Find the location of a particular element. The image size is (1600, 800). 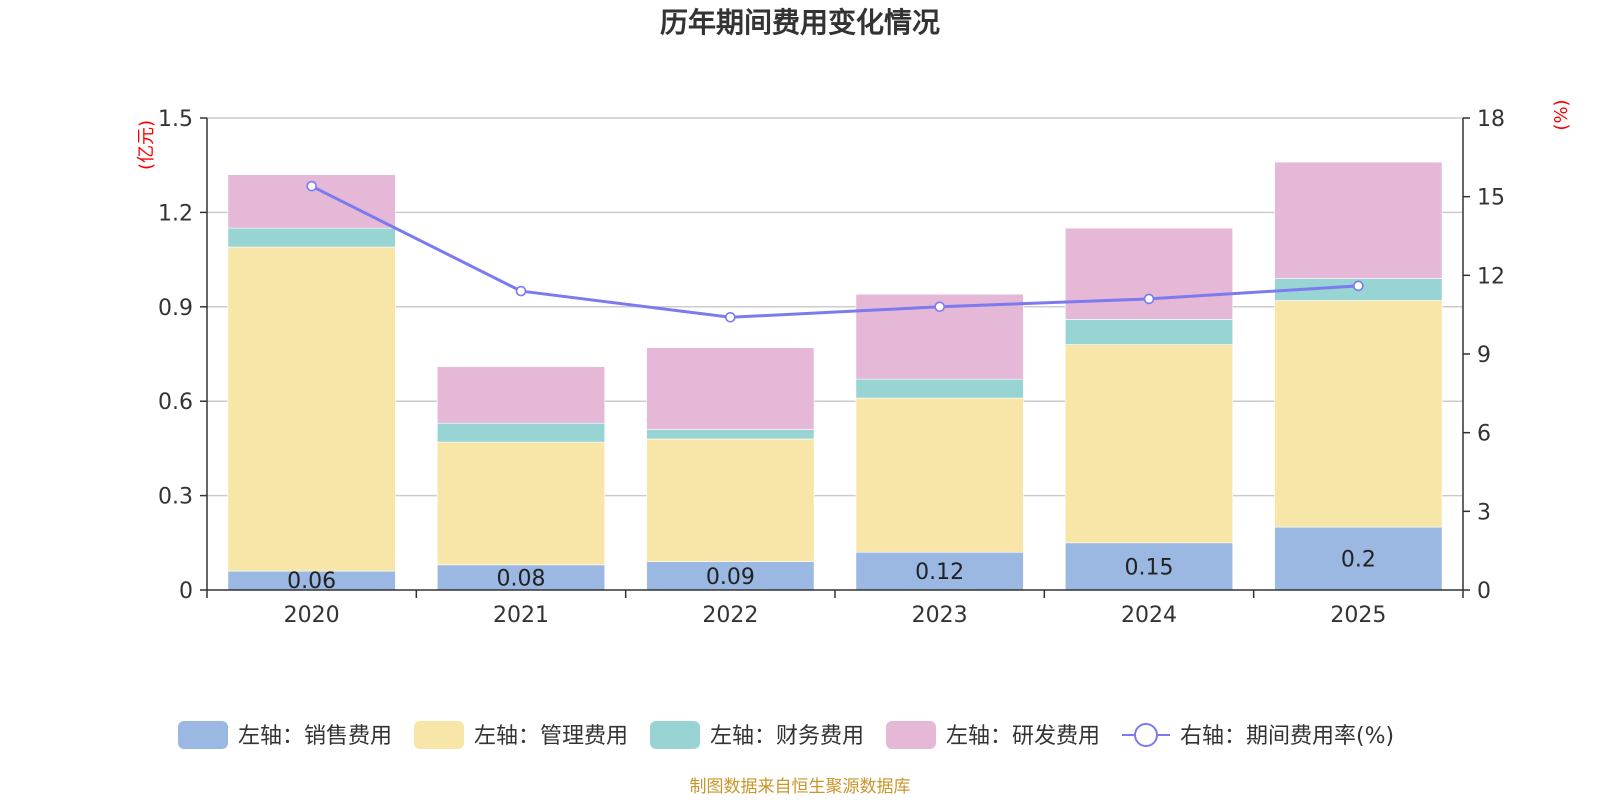

rate-point-2020 is located at coordinates (311, 186).